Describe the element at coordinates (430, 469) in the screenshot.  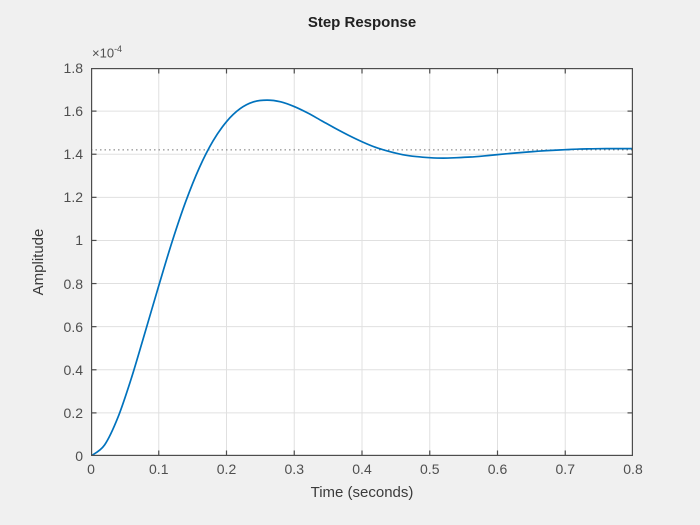
I see `x-tick-label: 0.5` at that location.